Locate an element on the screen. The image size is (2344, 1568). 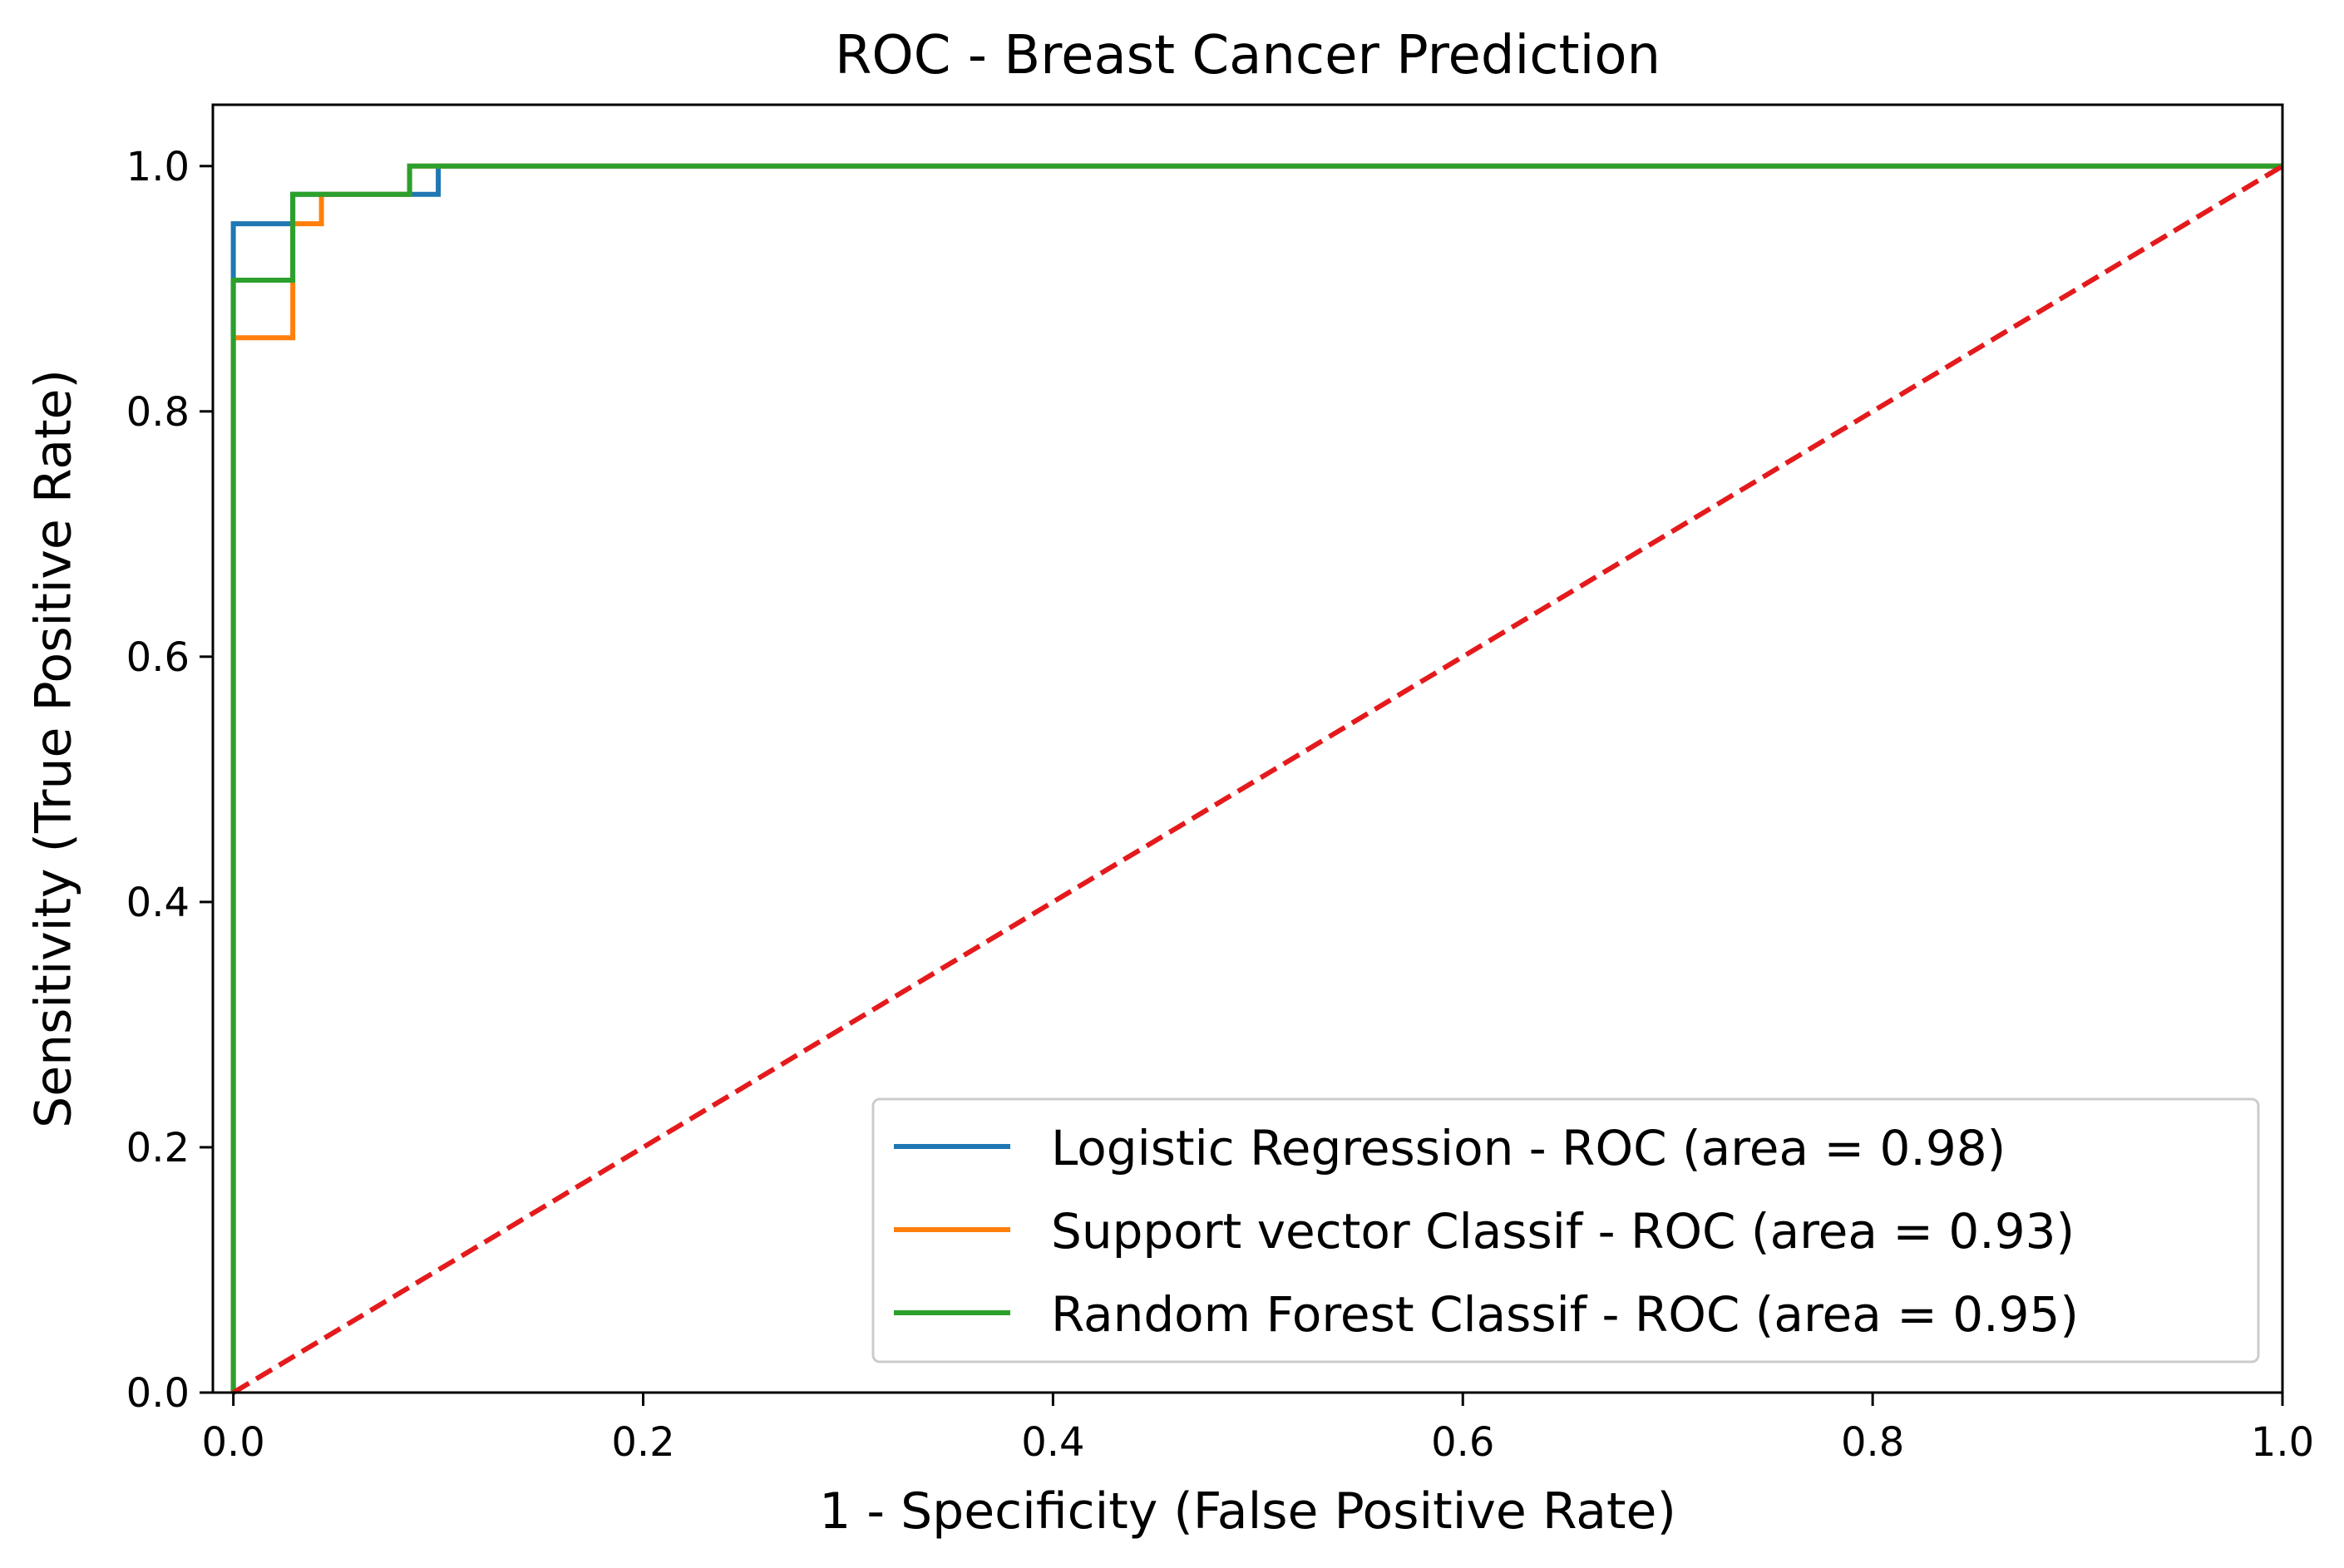
x-tick-label: 0.0 is located at coordinates (232, 1442).